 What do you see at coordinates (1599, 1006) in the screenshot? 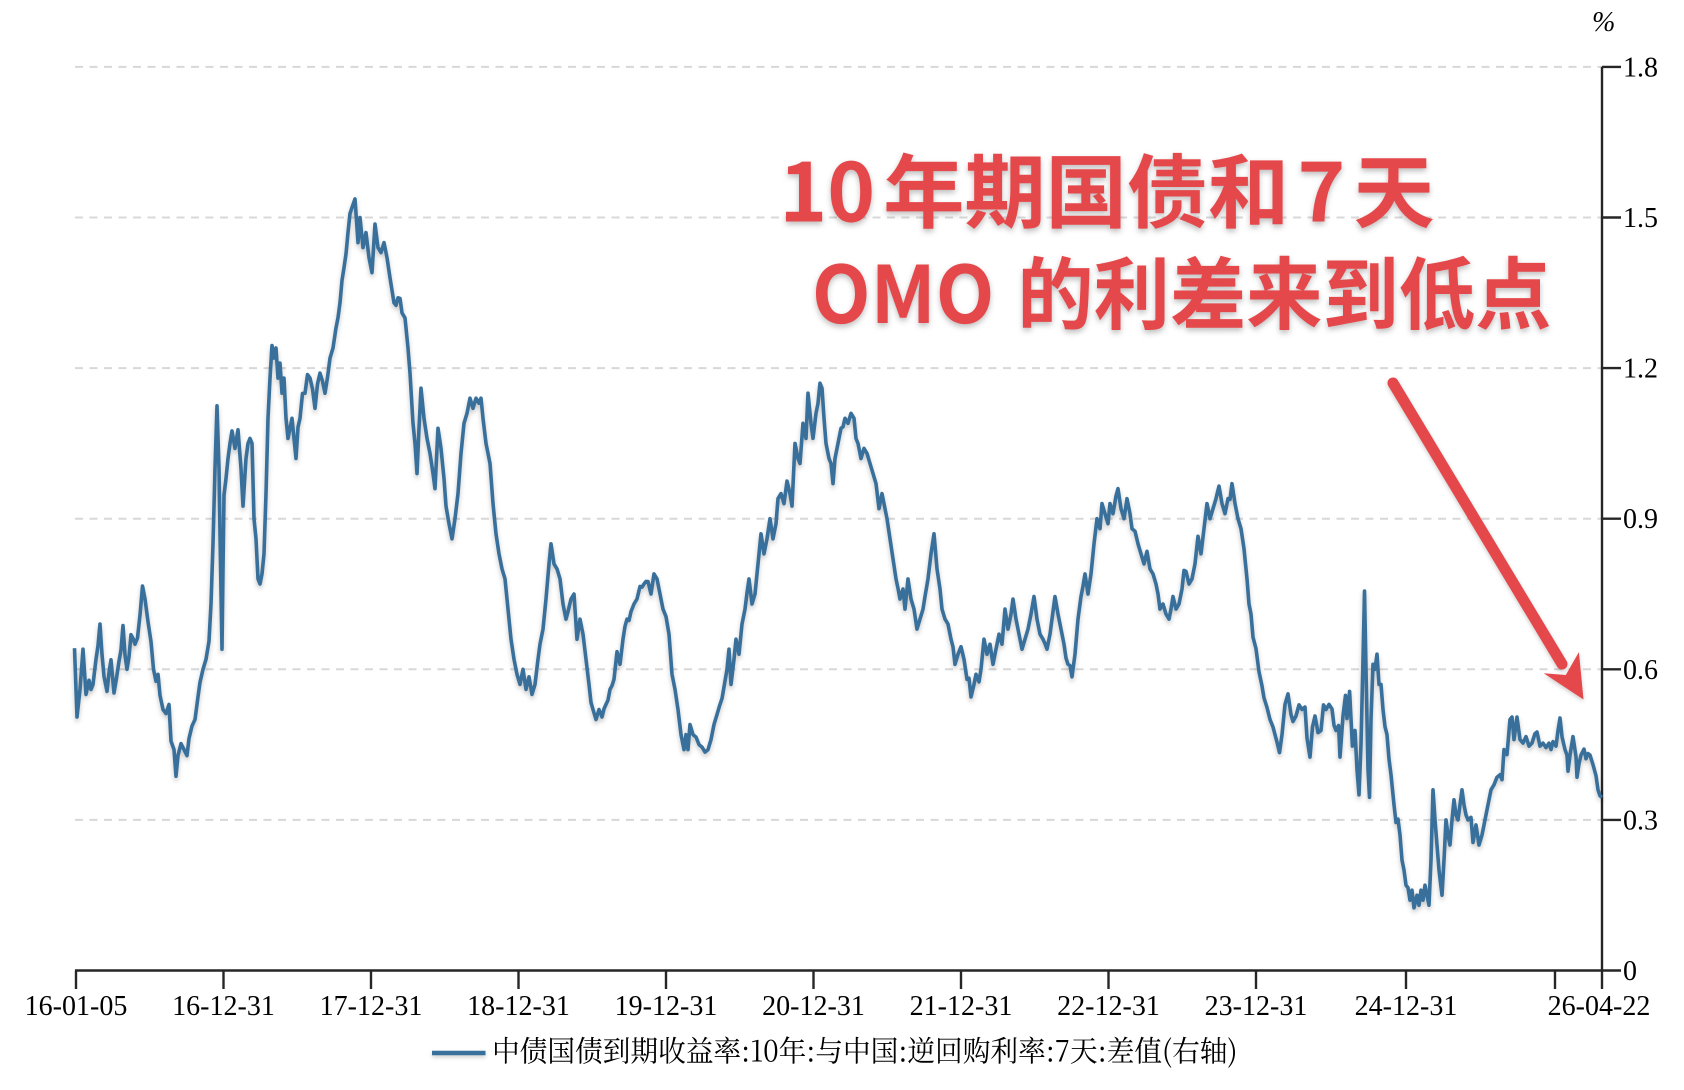
I see `svg-text: 26-04-22` at bounding box center [1599, 1006].